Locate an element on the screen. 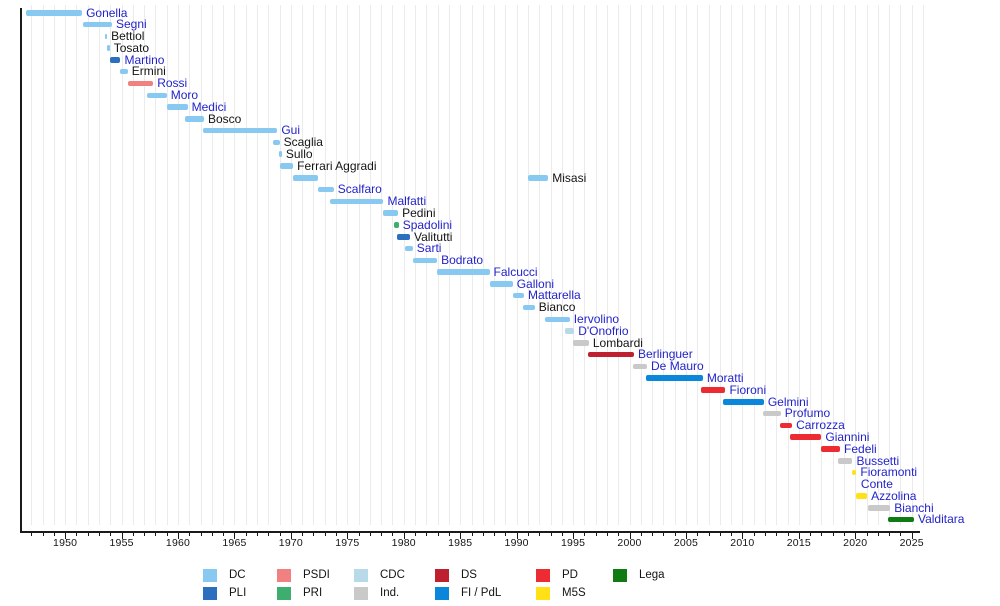 Image resolution: width=1000 pixels, height=606 pixels. axis-tick-label: 1955 is located at coordinates (121, 543).